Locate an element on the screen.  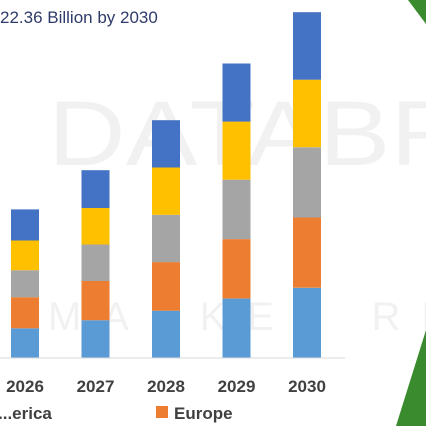
title-line-2: 22.36 Billion by 2030 is located at coordinates (79, 17).